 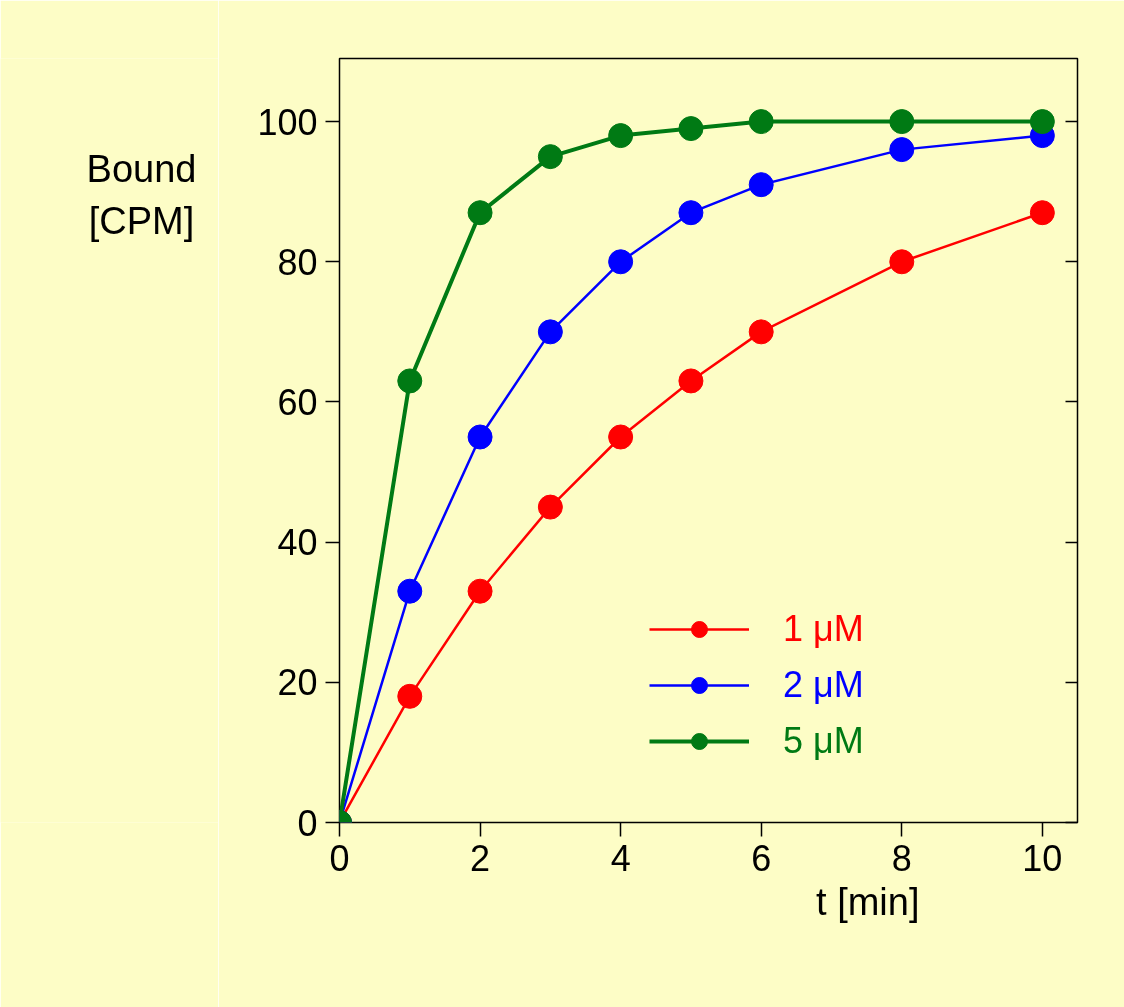 What do you see at coordinates (761, 858) in the screenshot?
I see `x-tick-label: 6` at bounding box center [761, 858].